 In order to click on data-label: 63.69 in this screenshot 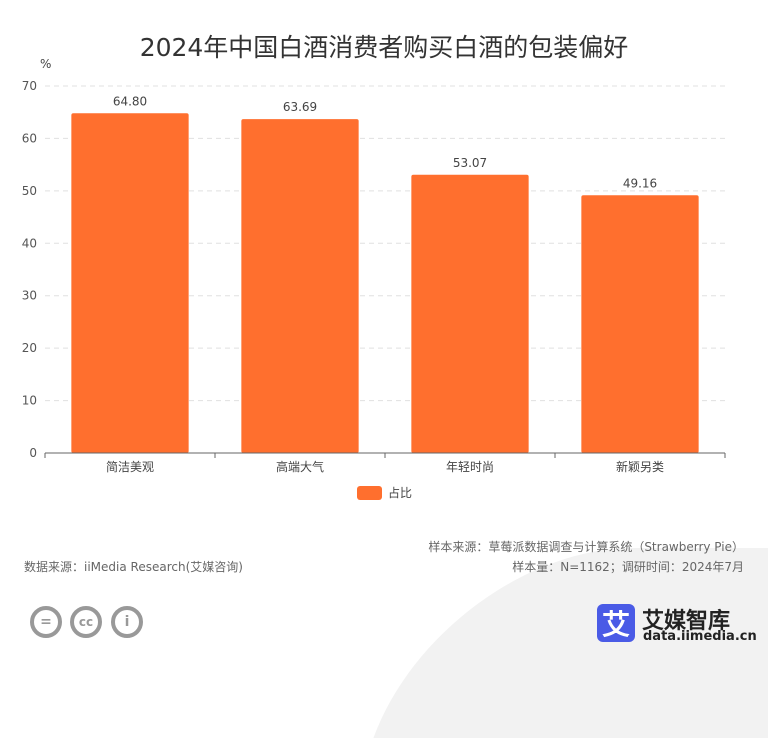, I will do `click(300, 107)`.